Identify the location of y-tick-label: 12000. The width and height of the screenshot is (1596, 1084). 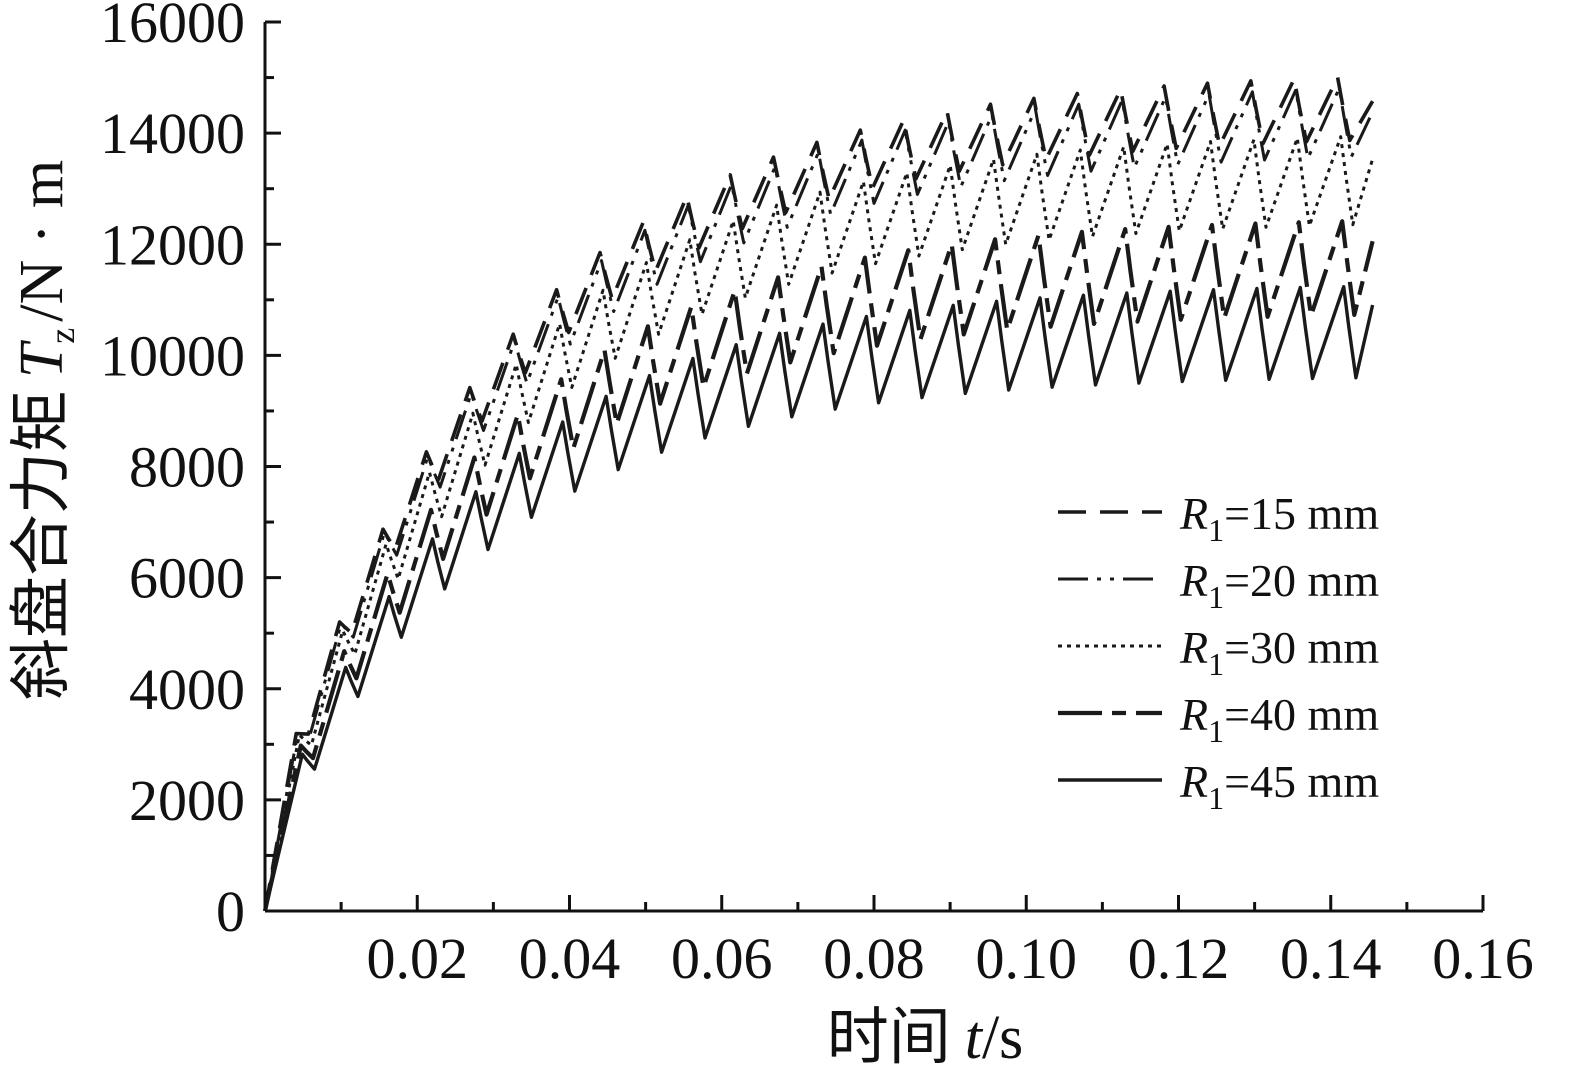
(172, 244).